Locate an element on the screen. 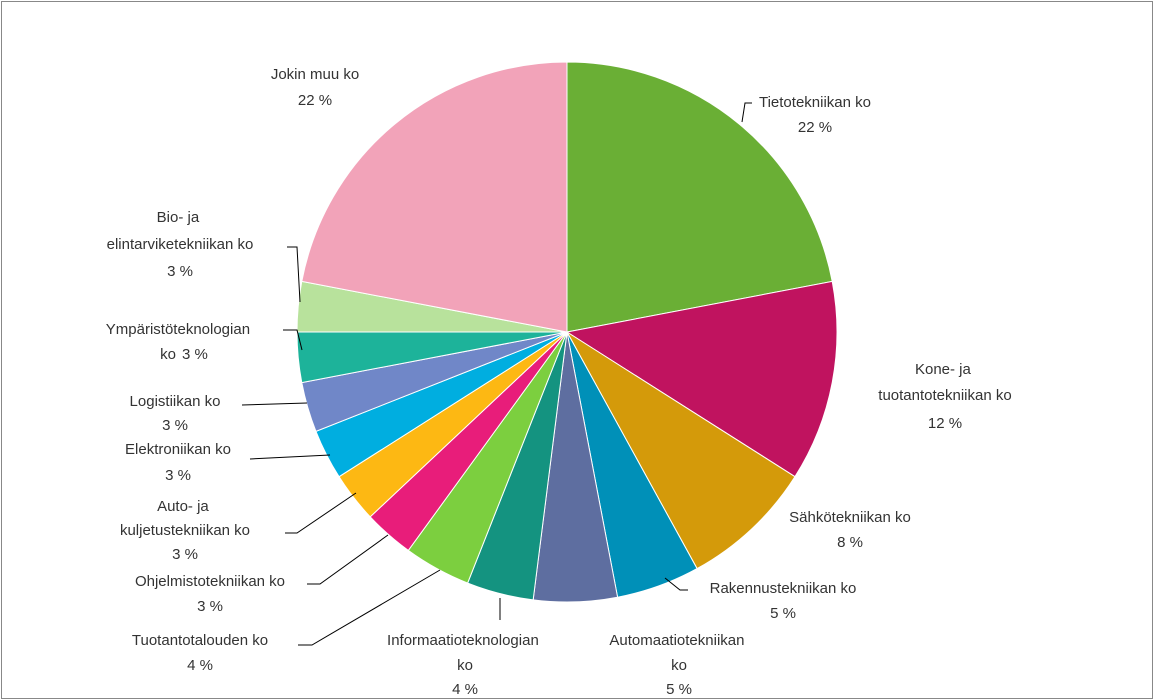 The width and height of the screenshot is (1154, 700). slice-label: Jokin muu ko is located at coordinates (315, 74).